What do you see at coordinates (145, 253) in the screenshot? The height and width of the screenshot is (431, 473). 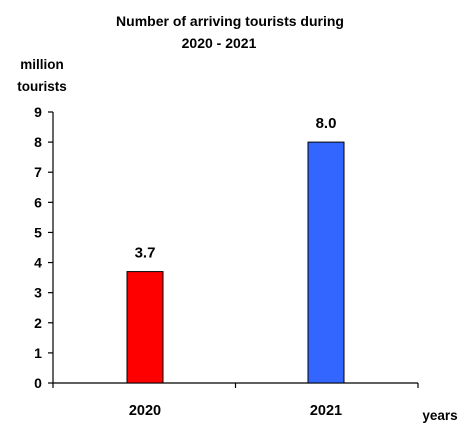 I see `data-label-2020: 3.7` at bounding box center [145, 253].